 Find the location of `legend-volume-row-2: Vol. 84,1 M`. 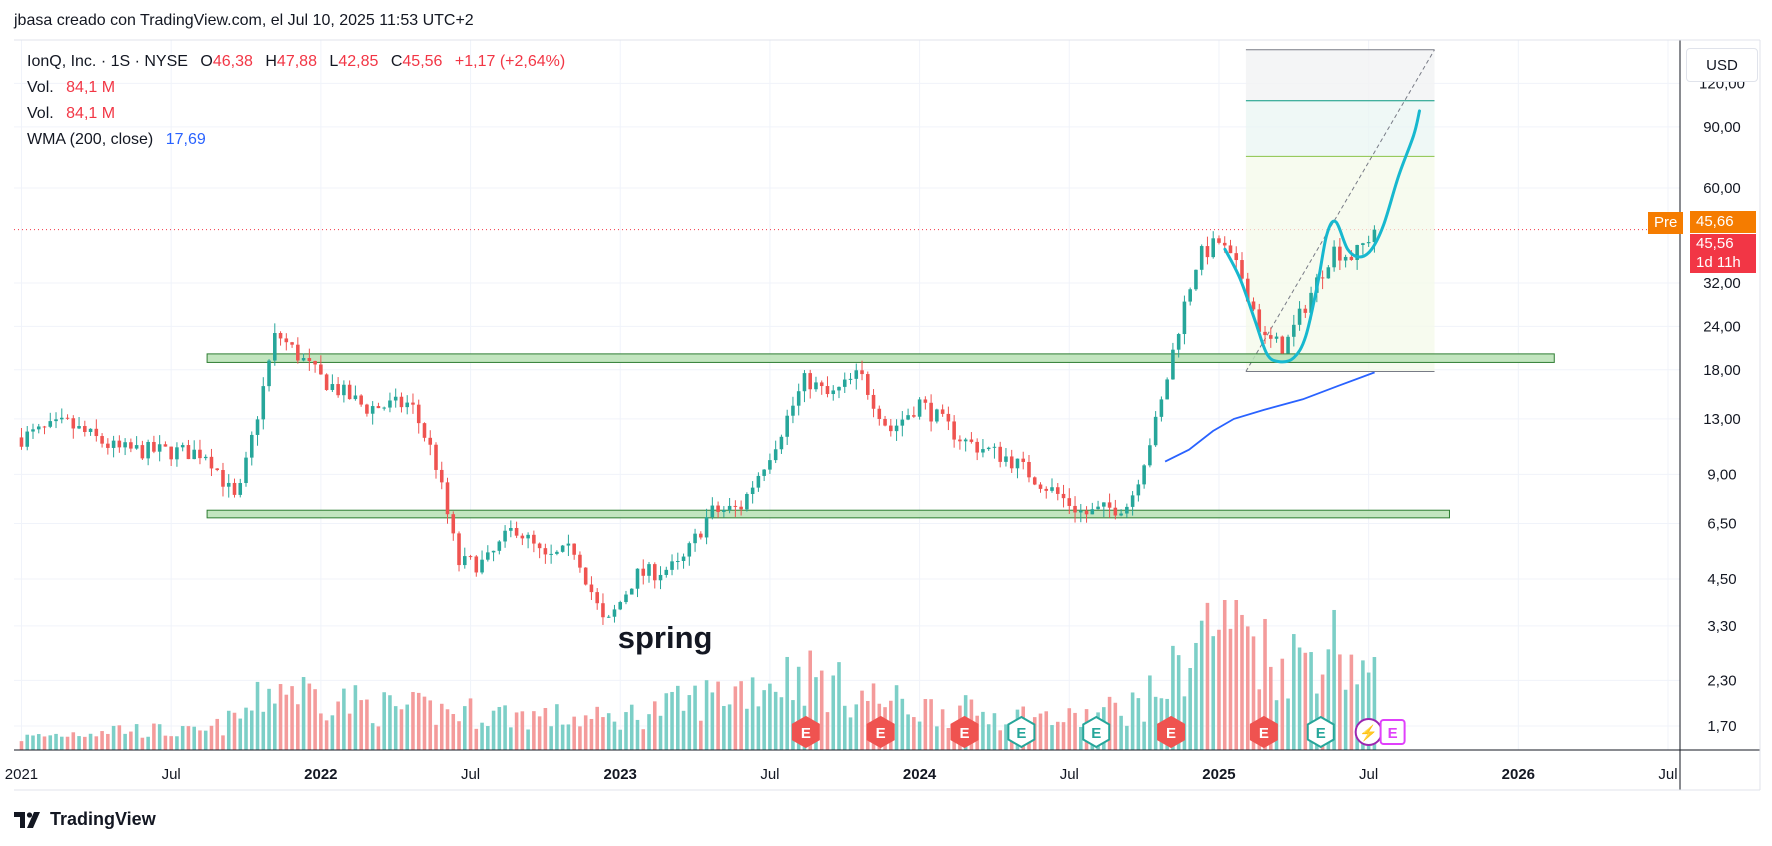

legend-volume-row-2: Vol. 84,1 M is located at coordinates (71, 114).